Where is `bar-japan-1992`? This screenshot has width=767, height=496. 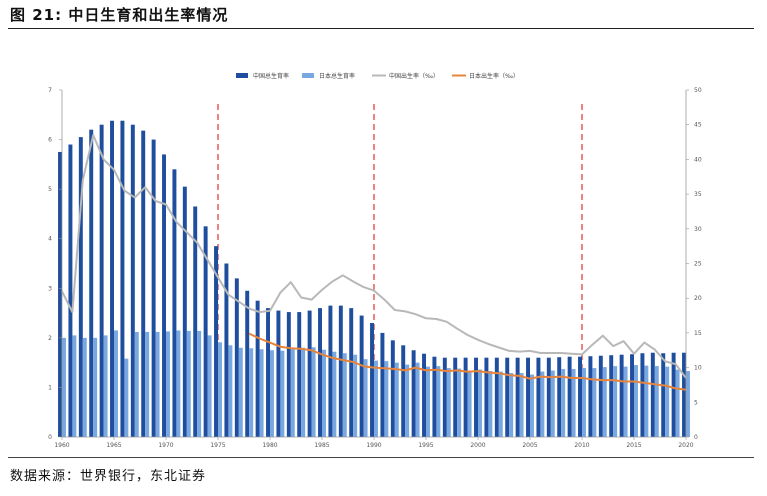
bar-japan-1992 is located at coordinates (396, 399).